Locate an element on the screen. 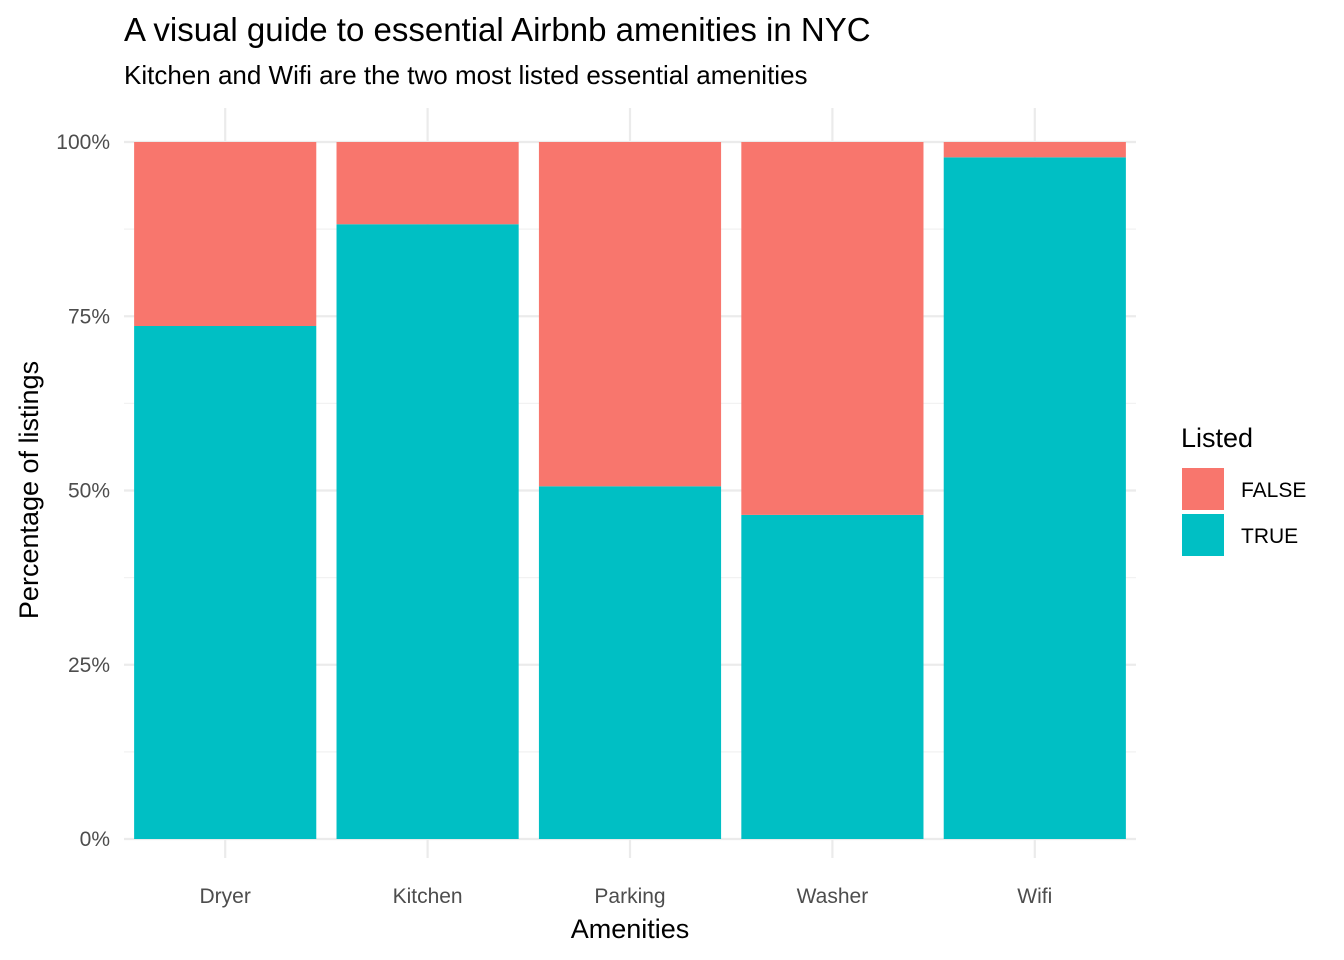  y-axis-ticks: 0% 25% 50% 75% 100% is located at coordinates (83, 491).